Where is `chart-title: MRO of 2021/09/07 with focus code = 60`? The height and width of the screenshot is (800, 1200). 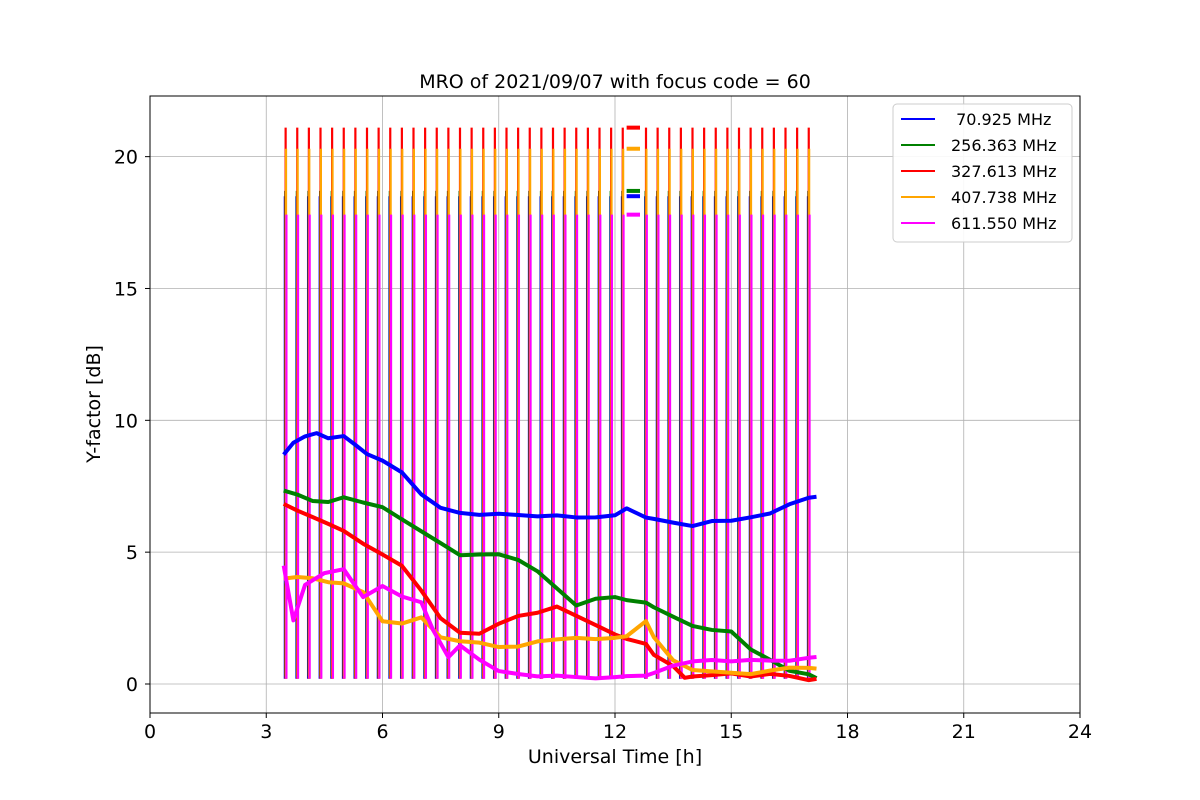
chart-title: MRO of 2021/09/07 with focus code = 60 is located at coordinates (615, 82).